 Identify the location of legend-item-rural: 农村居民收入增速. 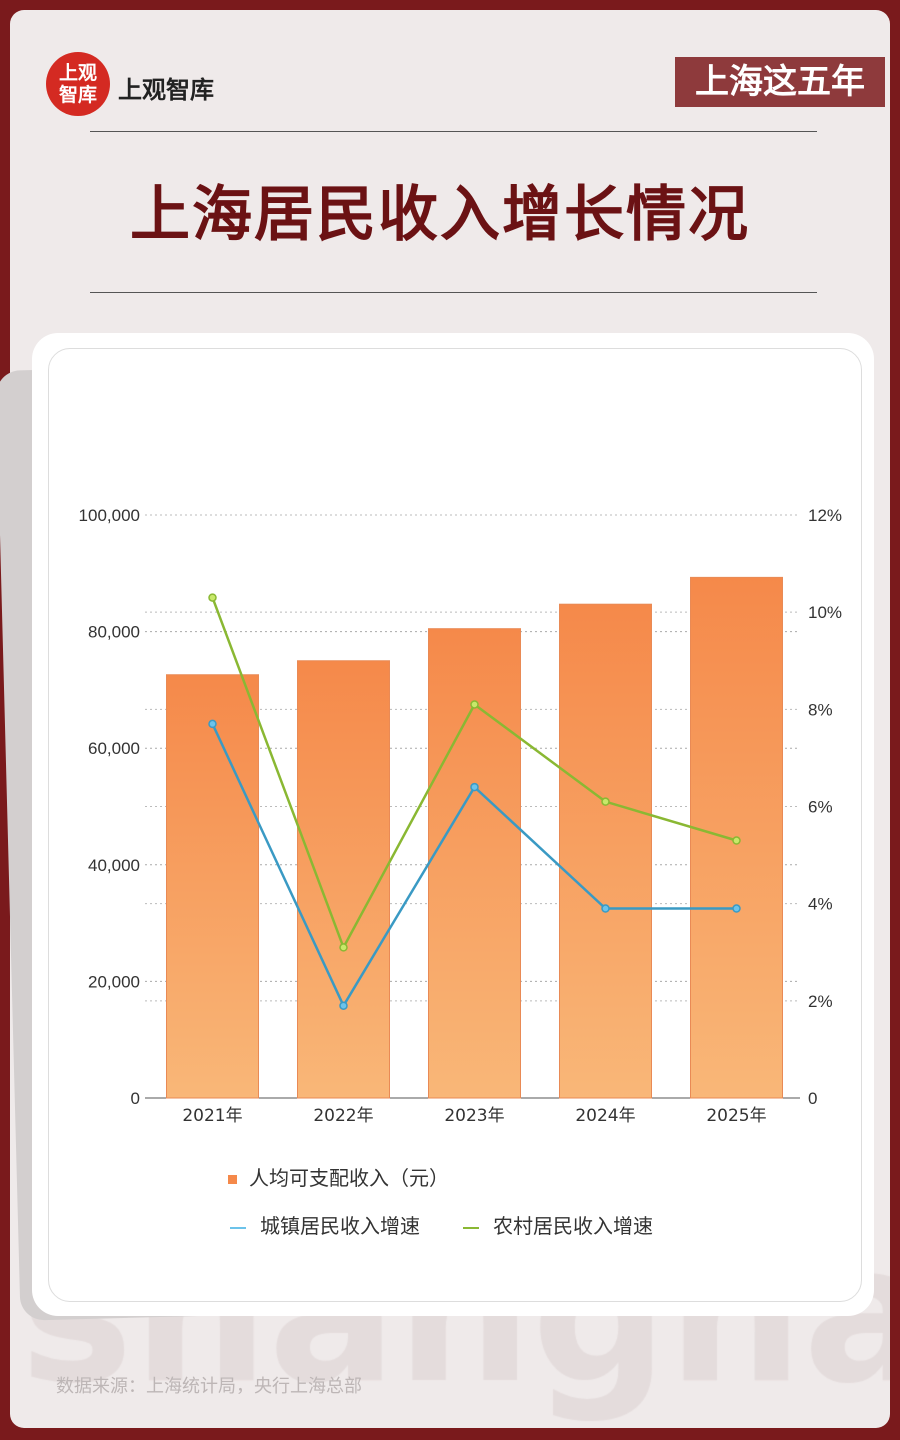
(558, 1224).